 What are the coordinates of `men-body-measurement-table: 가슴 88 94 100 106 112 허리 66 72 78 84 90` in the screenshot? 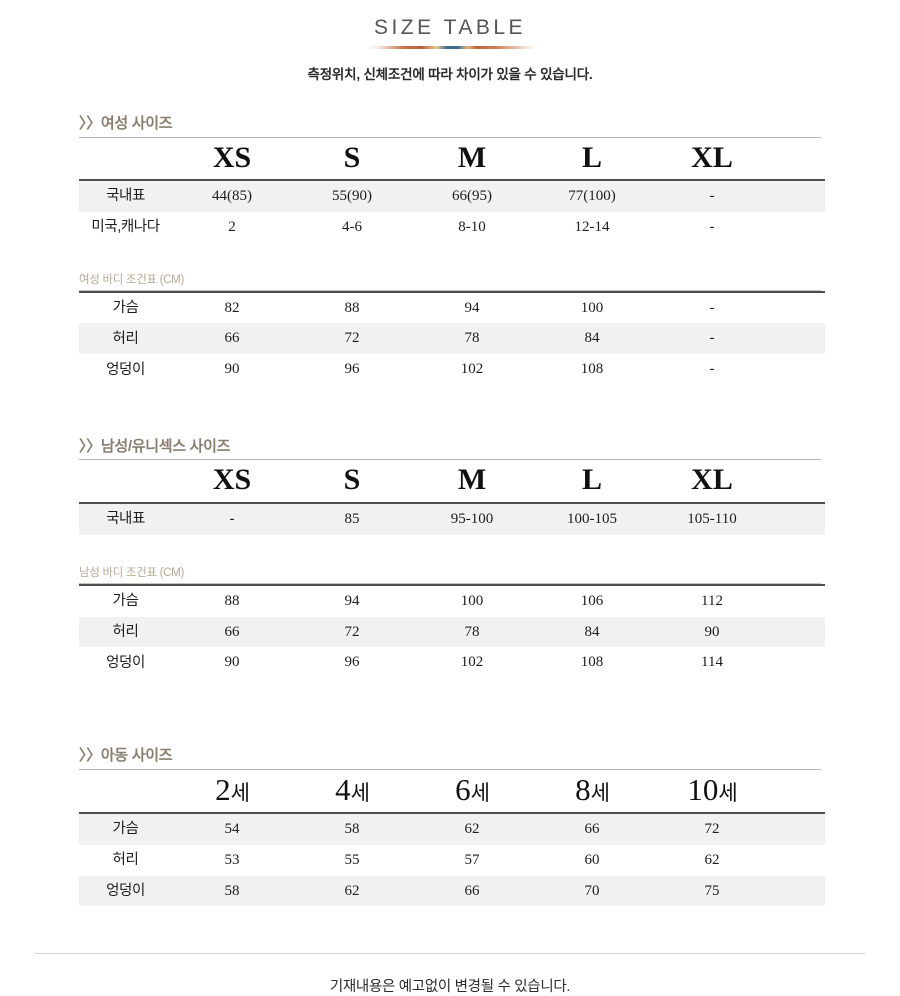 It's located at (452, 631).